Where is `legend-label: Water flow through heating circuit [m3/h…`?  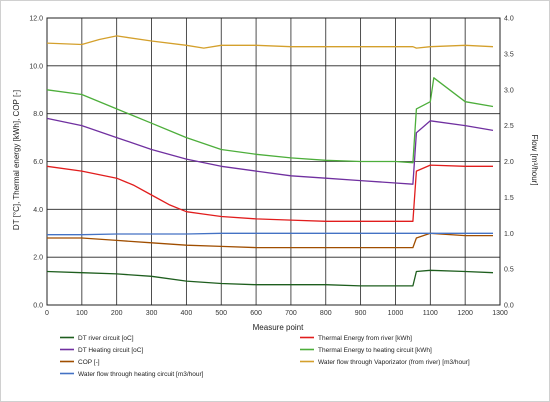 legend-label: Water flow through heating circuit [m3/h… is located at coordinates (141, 374).